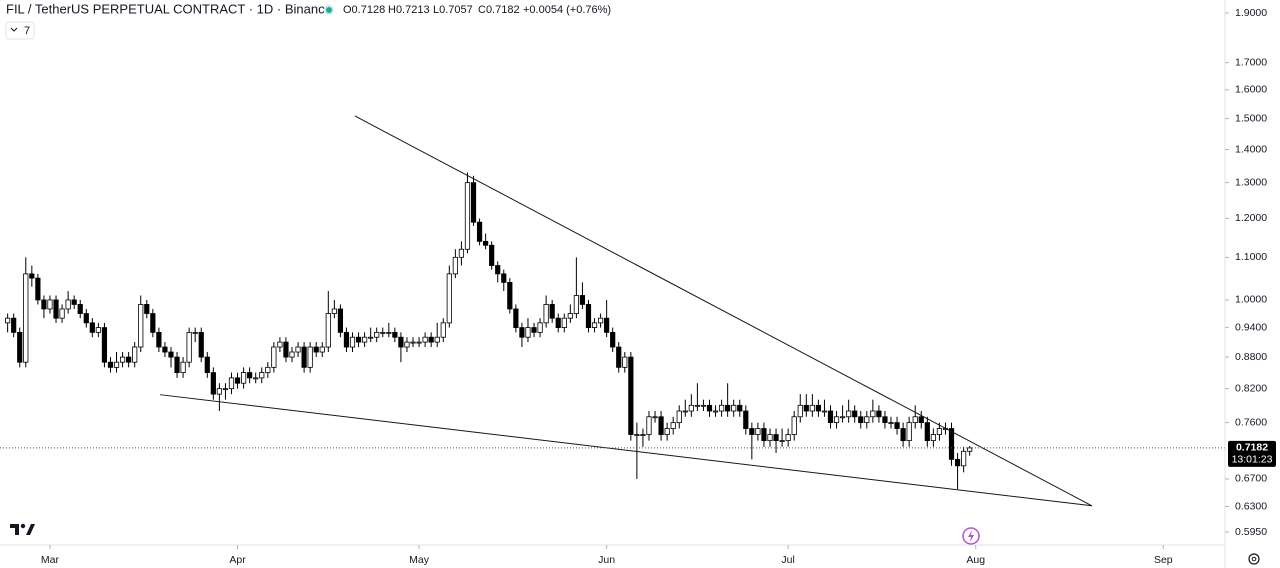 This screenshot has height=568, width=1280. Describe the element at coordinates (499, 10) in the screenshot. I see `ohlc-value: C0.7182` at that location.